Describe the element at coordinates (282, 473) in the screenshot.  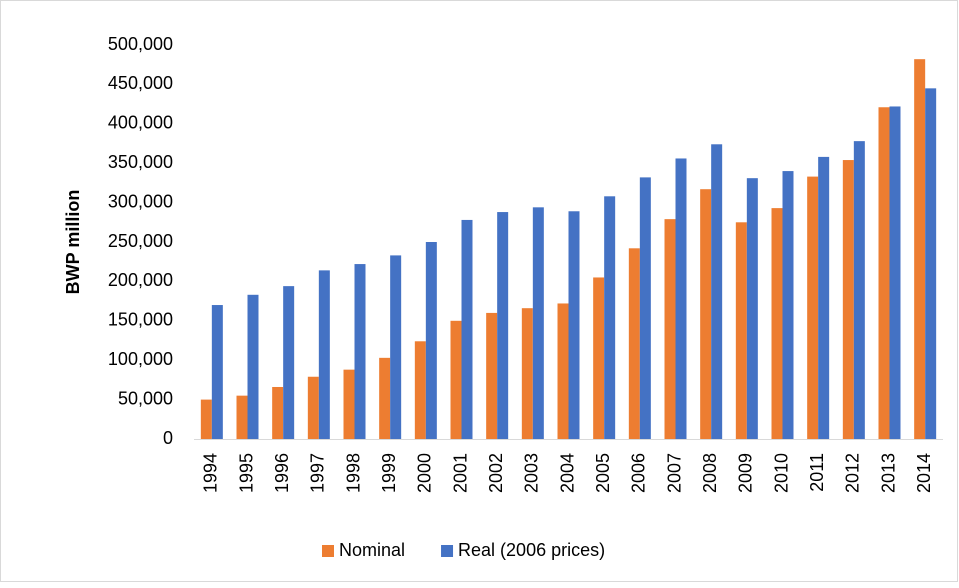
I see `x-tick-label: 1996` at that location.